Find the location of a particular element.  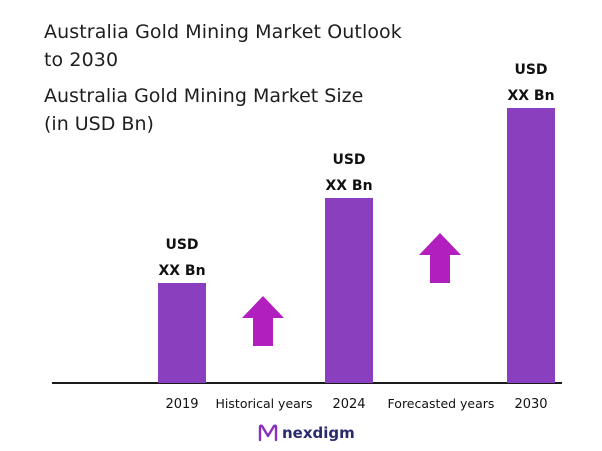

bar-2024 is located at coordinates (349, 290).